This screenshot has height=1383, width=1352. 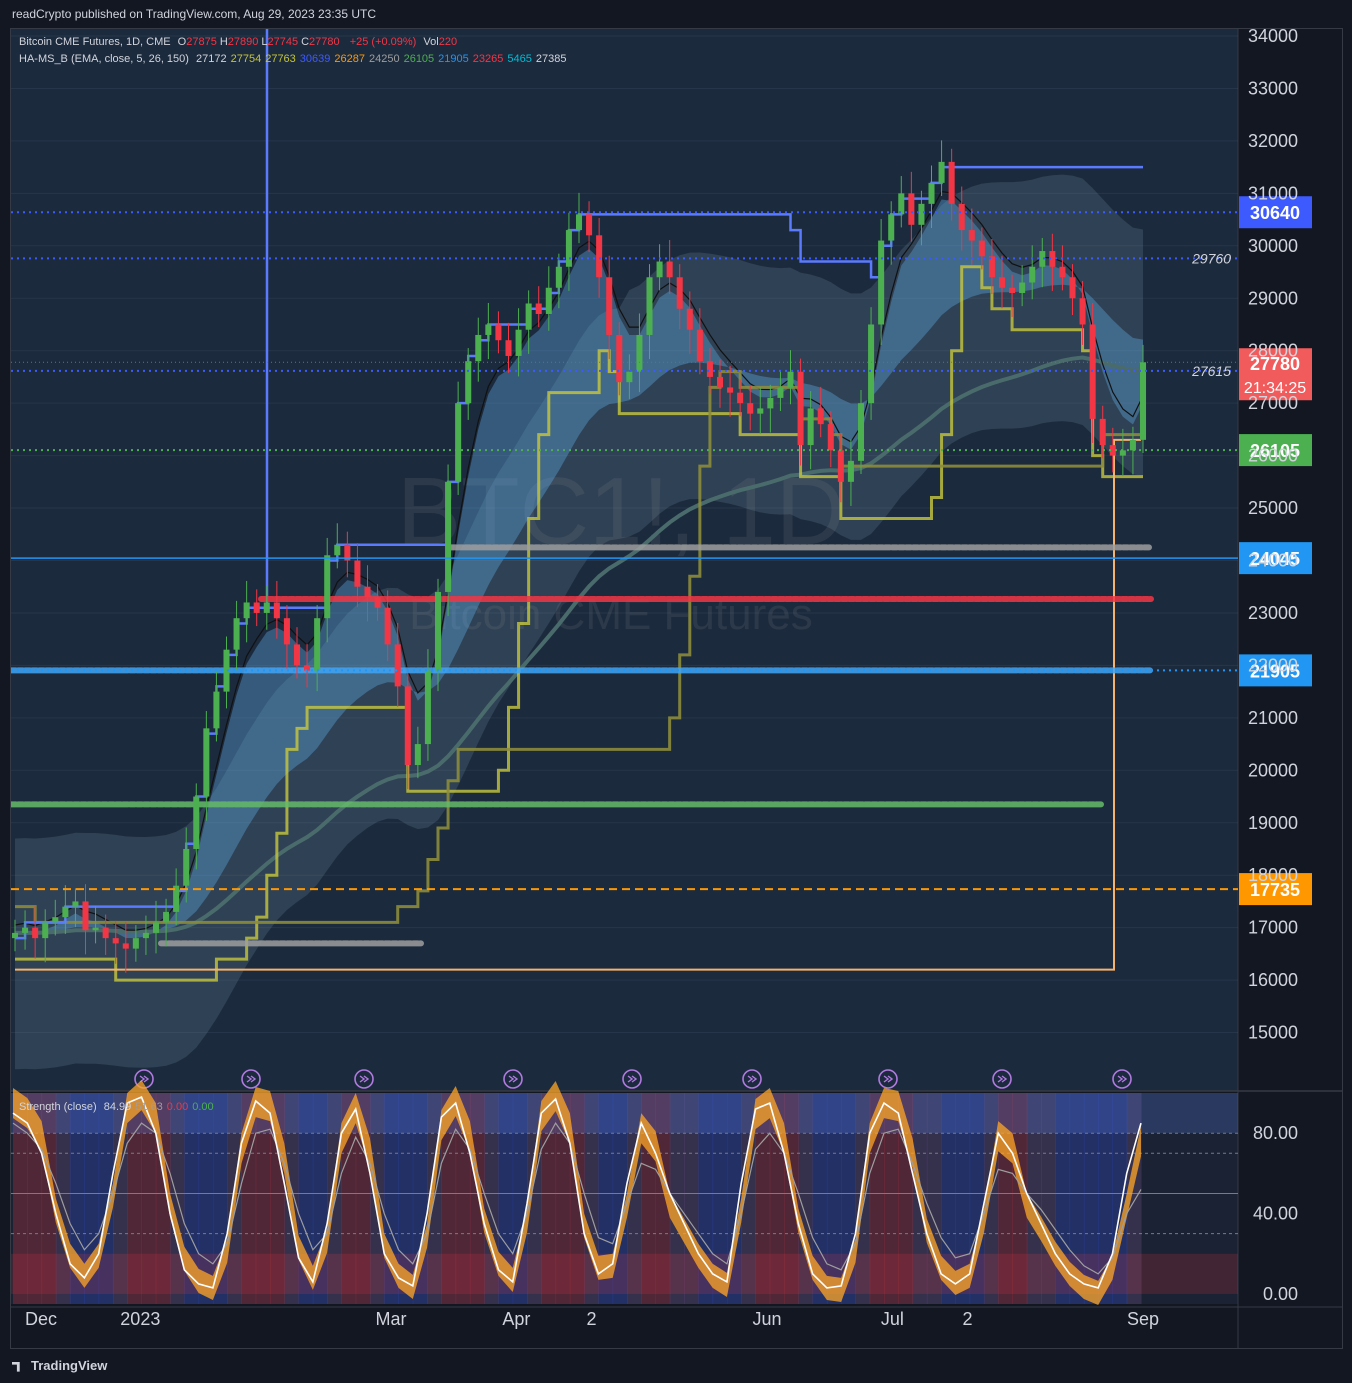 What do you see at coordinates (1273, 665) in the screenshot?
I see `price-axis-label: 22000` at bounding box center [1273, 665].